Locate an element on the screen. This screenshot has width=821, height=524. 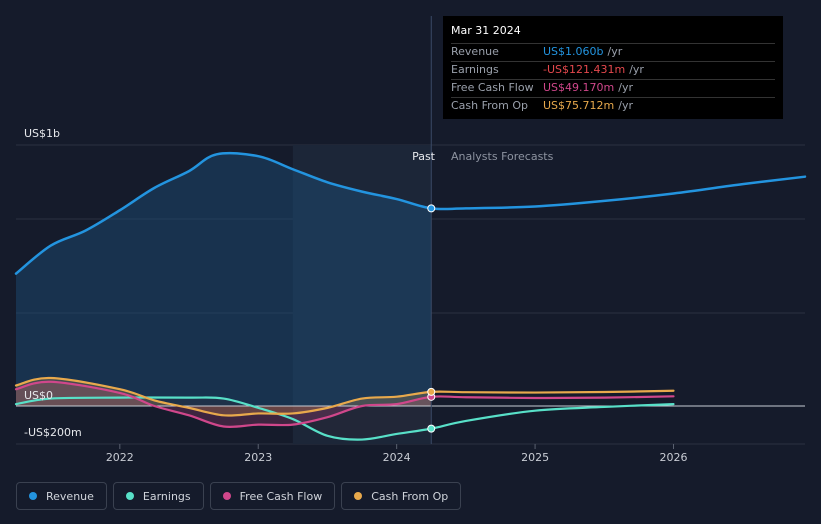
x-tick-label: 2023 is located at coordinates (258, 457).